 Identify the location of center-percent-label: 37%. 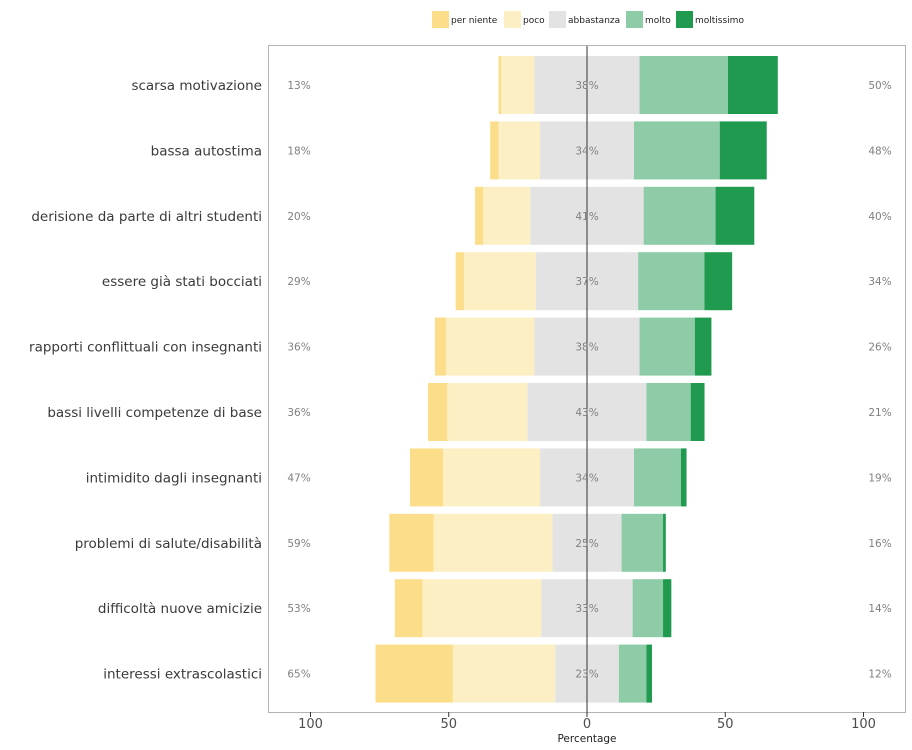
(586, 282).